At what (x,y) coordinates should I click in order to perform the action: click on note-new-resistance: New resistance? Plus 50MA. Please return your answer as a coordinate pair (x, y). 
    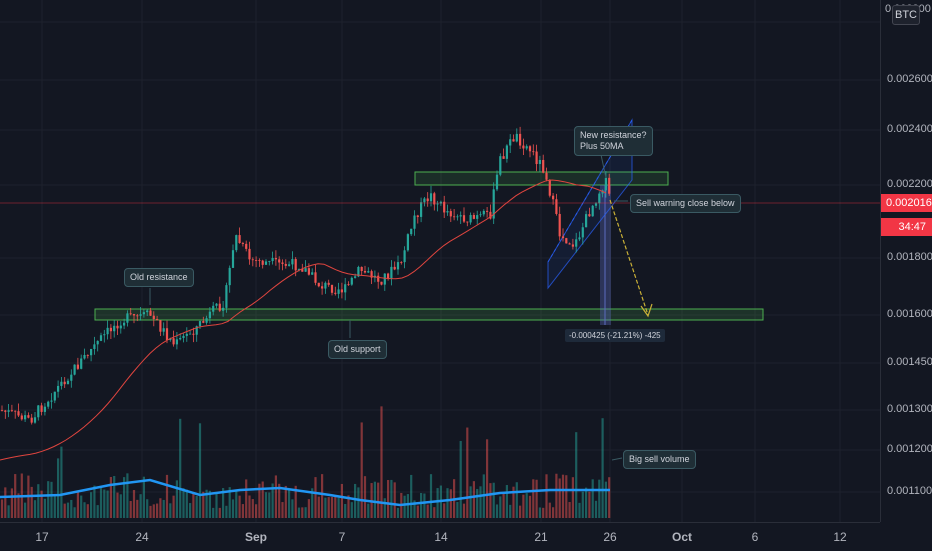
    Looking at the image, I should click on (613, 141).